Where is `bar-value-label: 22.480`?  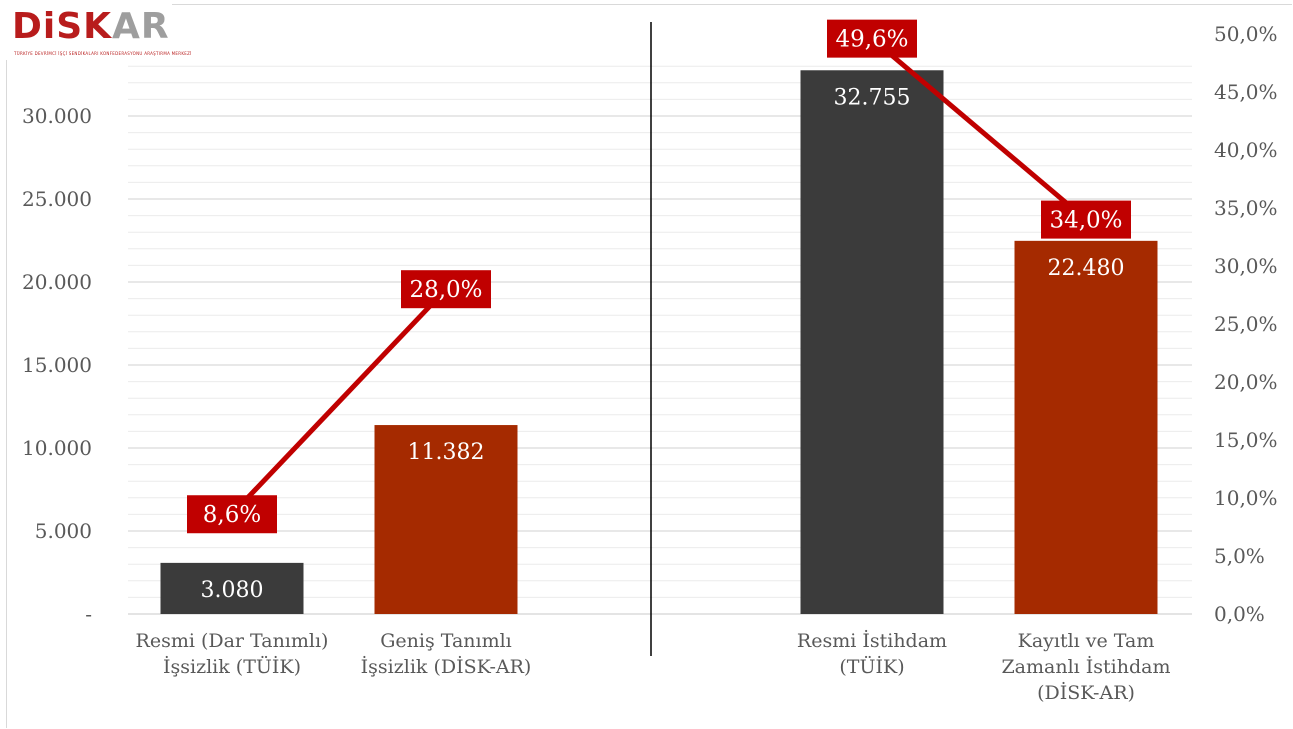
bar-value-label: 22.480 is located at coordinates (1086, 268).